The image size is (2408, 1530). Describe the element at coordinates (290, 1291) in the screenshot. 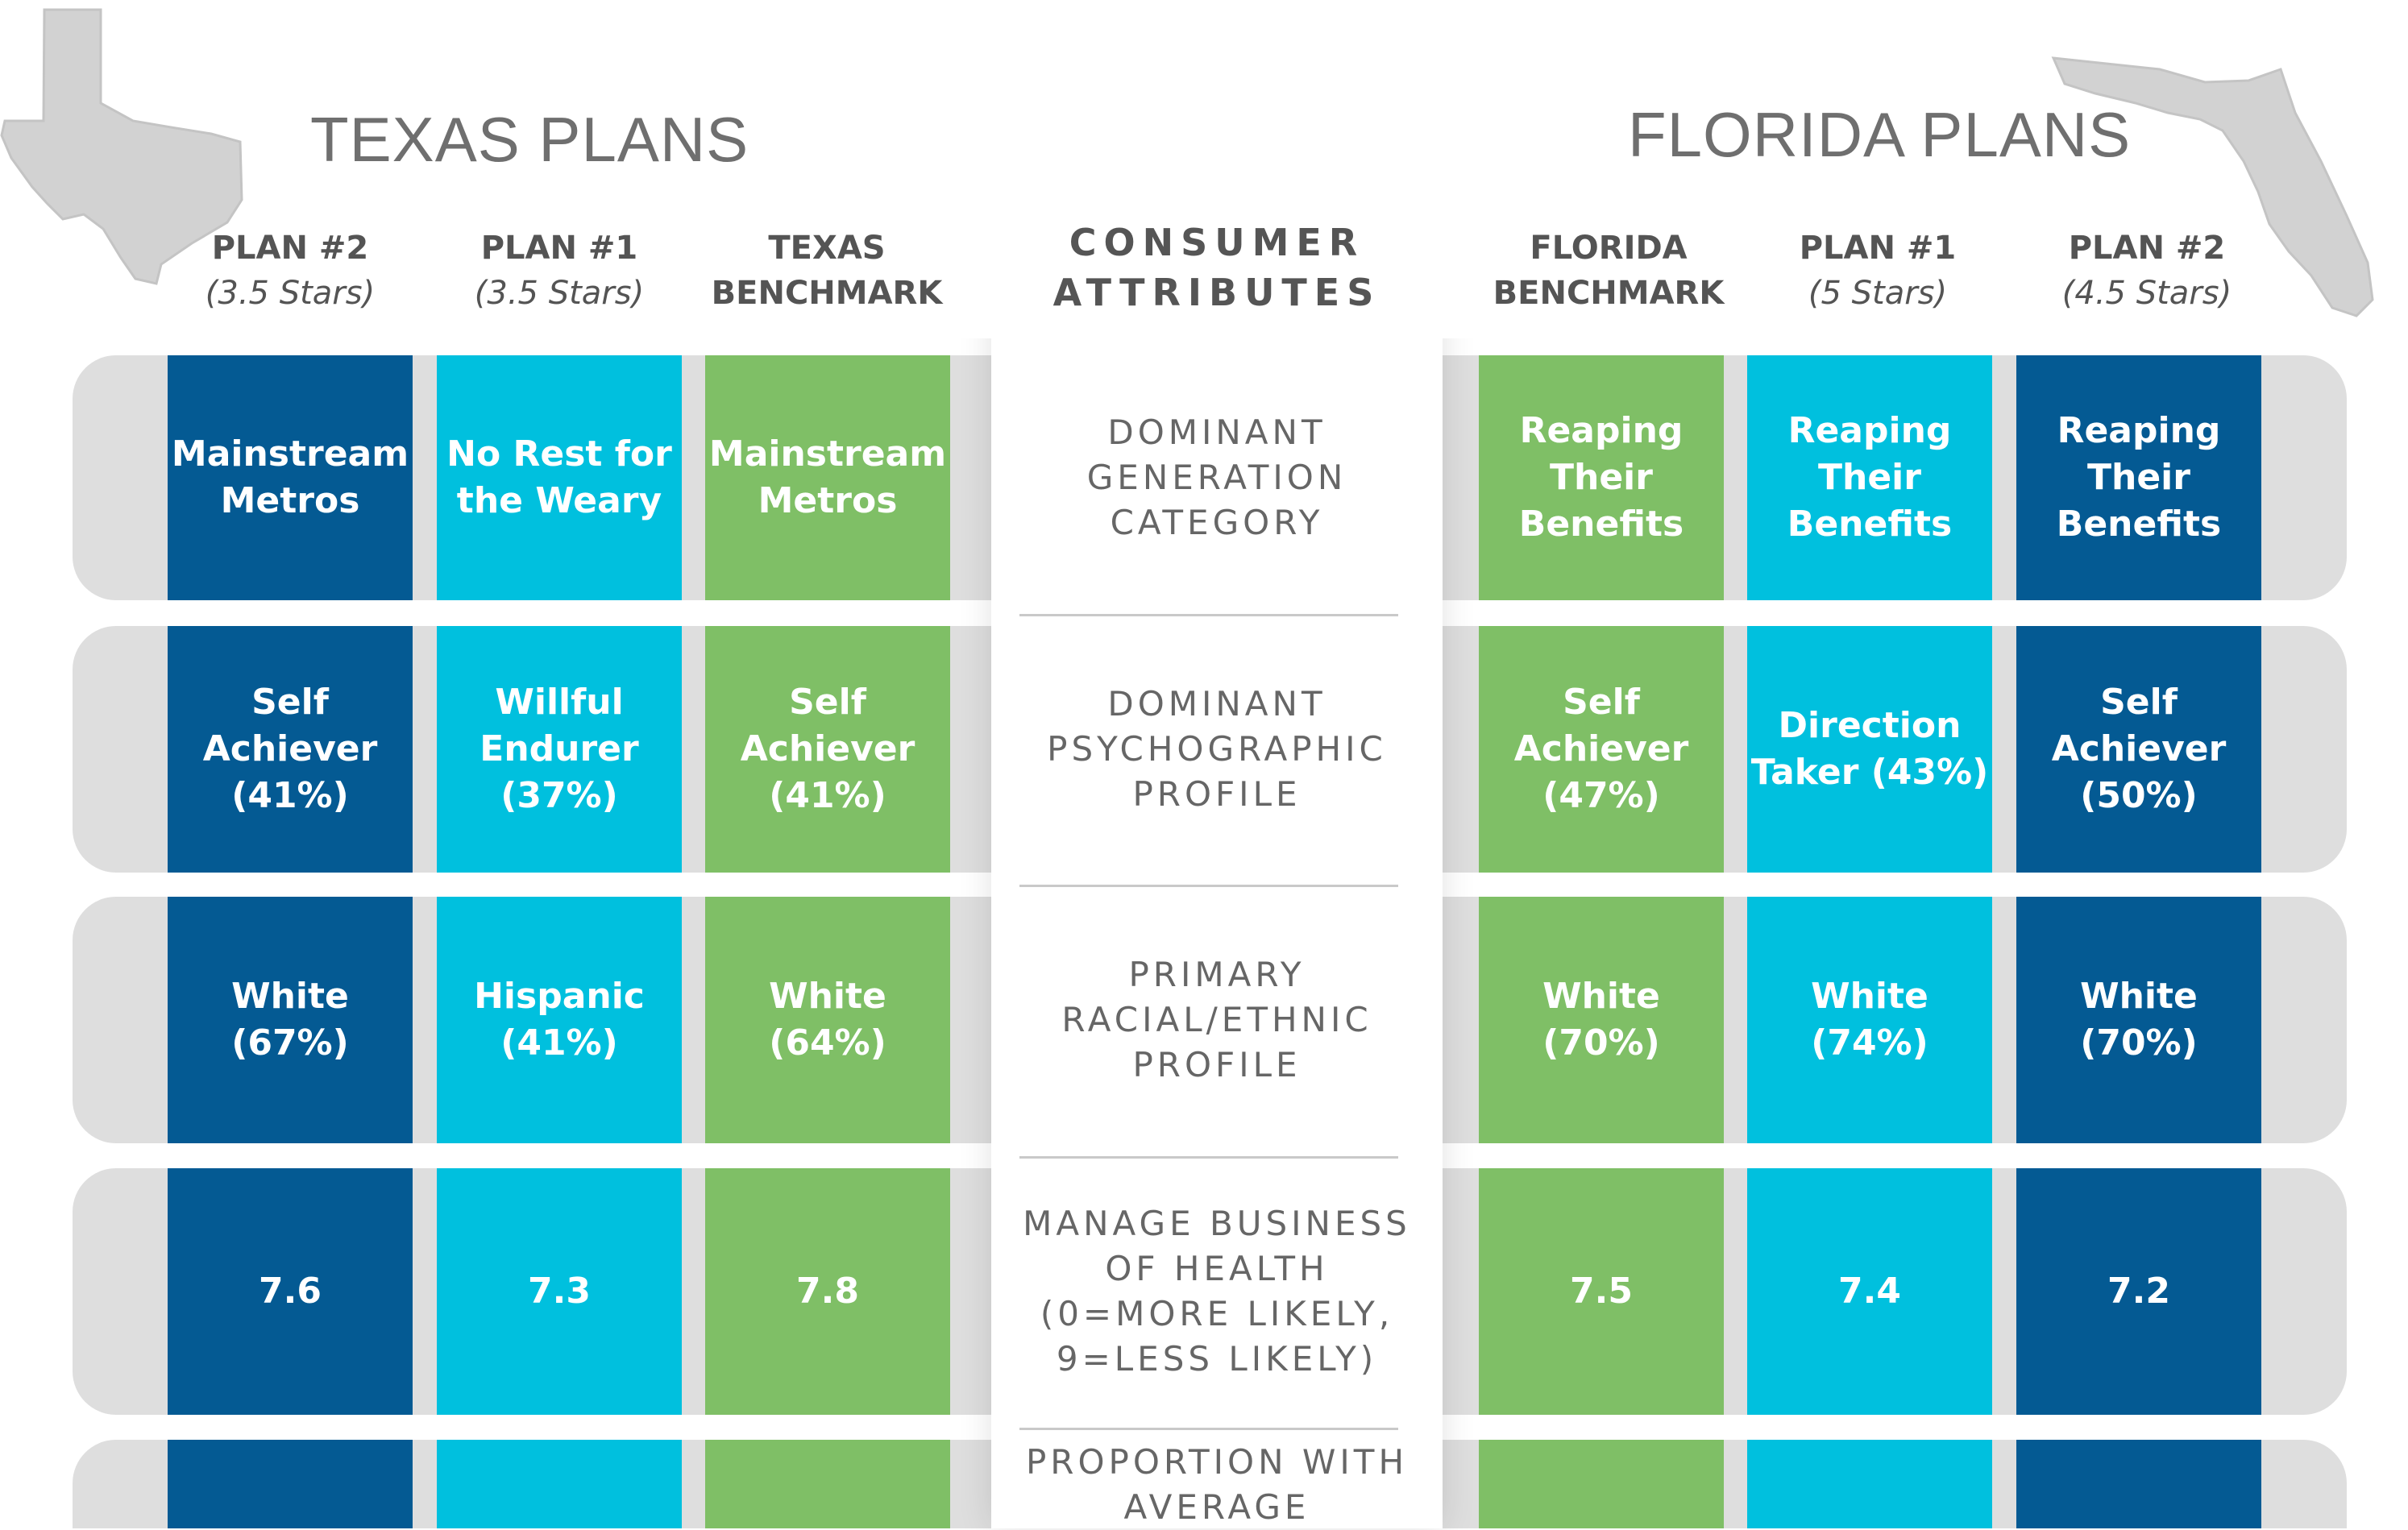

I see `texas-plan2-manage-health: 7.6` at that location.